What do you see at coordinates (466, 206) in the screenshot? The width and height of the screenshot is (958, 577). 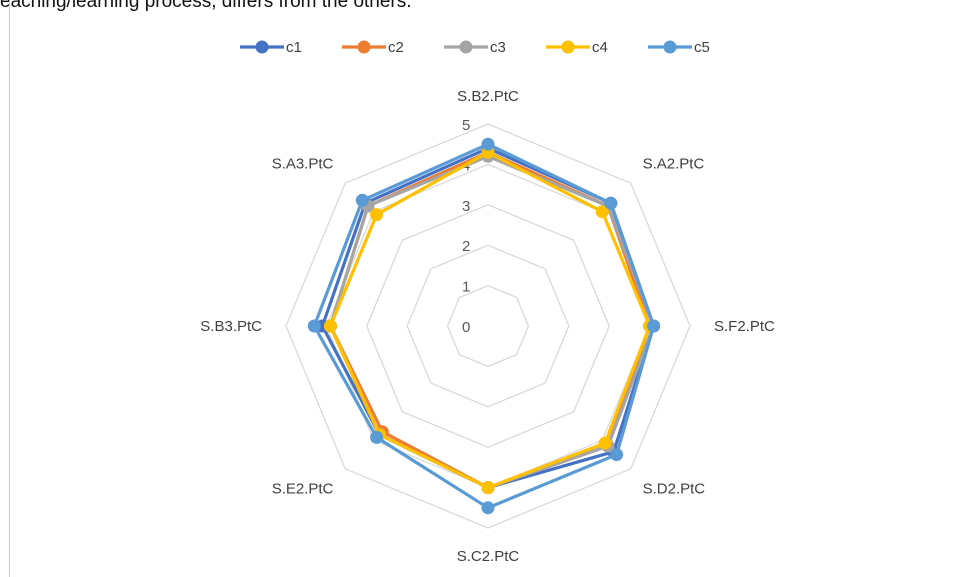 I see `tick-label: 3` at bounding box center [466, 206].